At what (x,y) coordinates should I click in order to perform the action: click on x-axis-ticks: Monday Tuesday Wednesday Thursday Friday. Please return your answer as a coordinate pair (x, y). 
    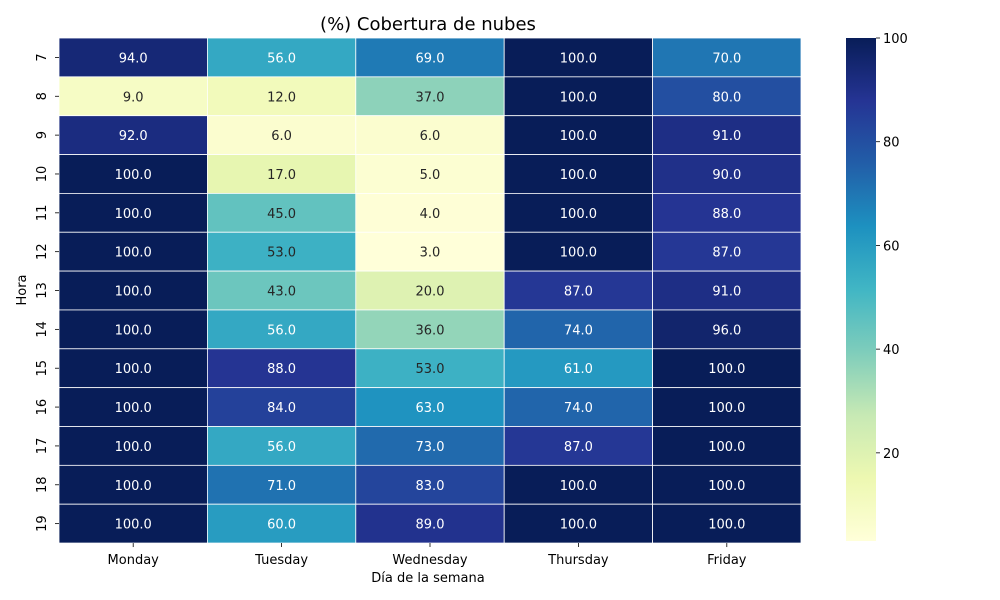
    Looking at the image, I should click on (427, 555).